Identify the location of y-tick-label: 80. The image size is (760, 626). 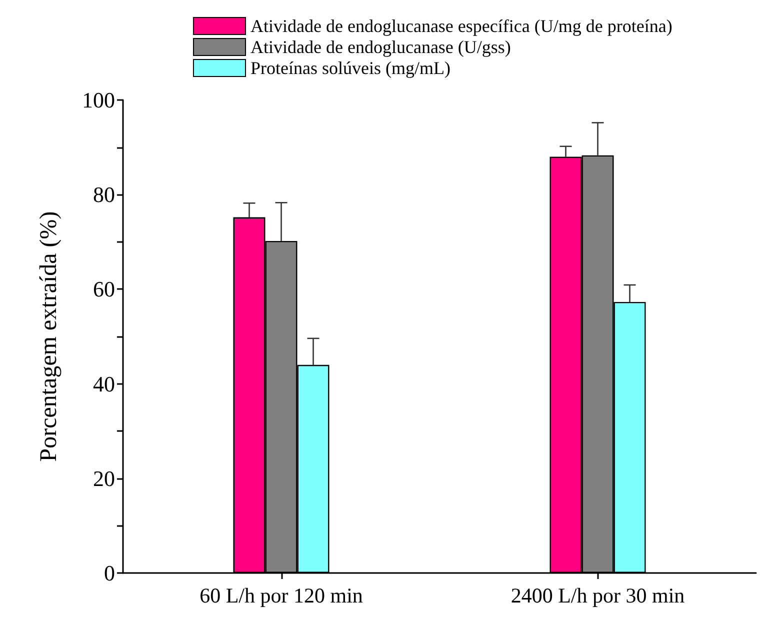
(104, 195).